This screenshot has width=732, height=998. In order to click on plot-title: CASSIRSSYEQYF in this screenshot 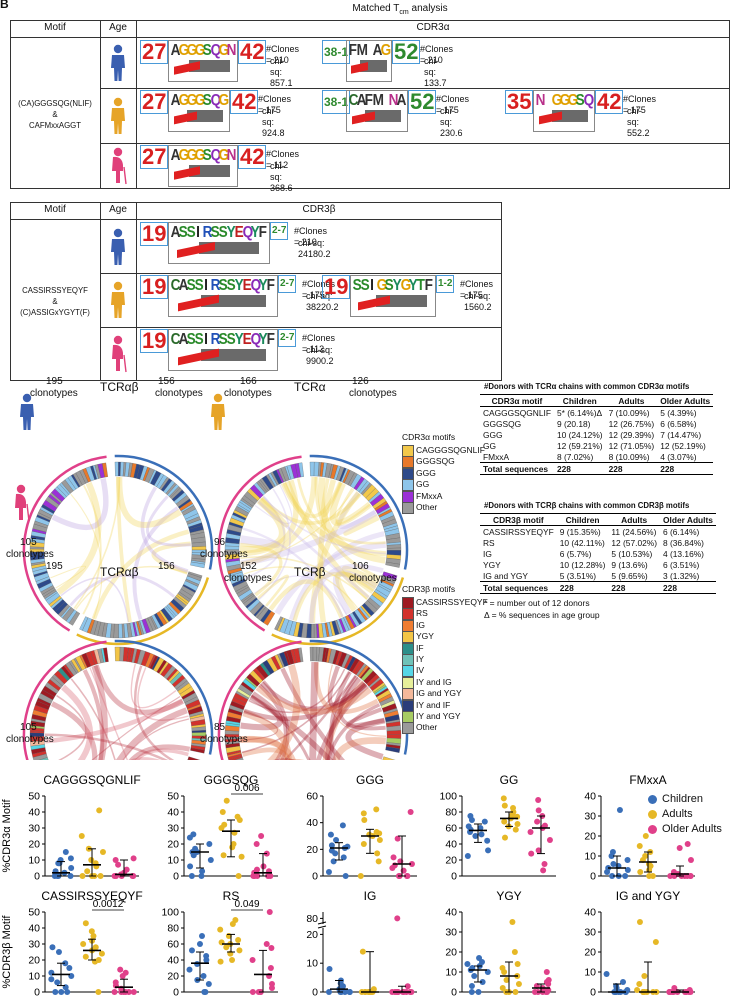, I will do `click(91, 896)`.